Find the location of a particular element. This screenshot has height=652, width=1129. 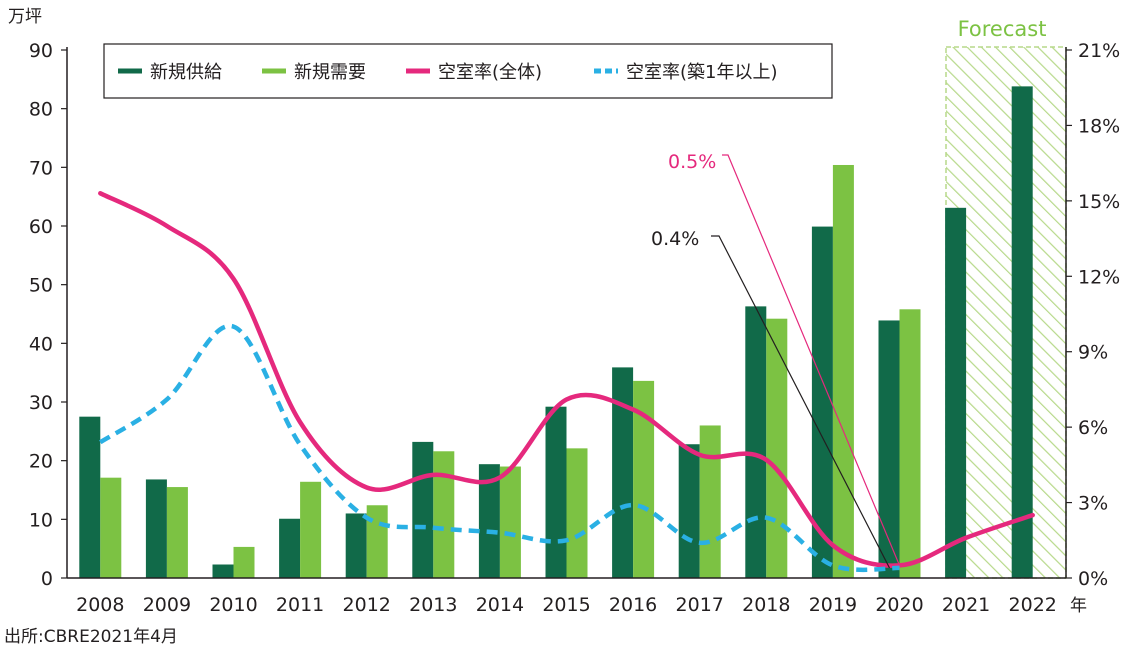

x-tick-label-2015: 2015 is located at coordinates (566, 605).